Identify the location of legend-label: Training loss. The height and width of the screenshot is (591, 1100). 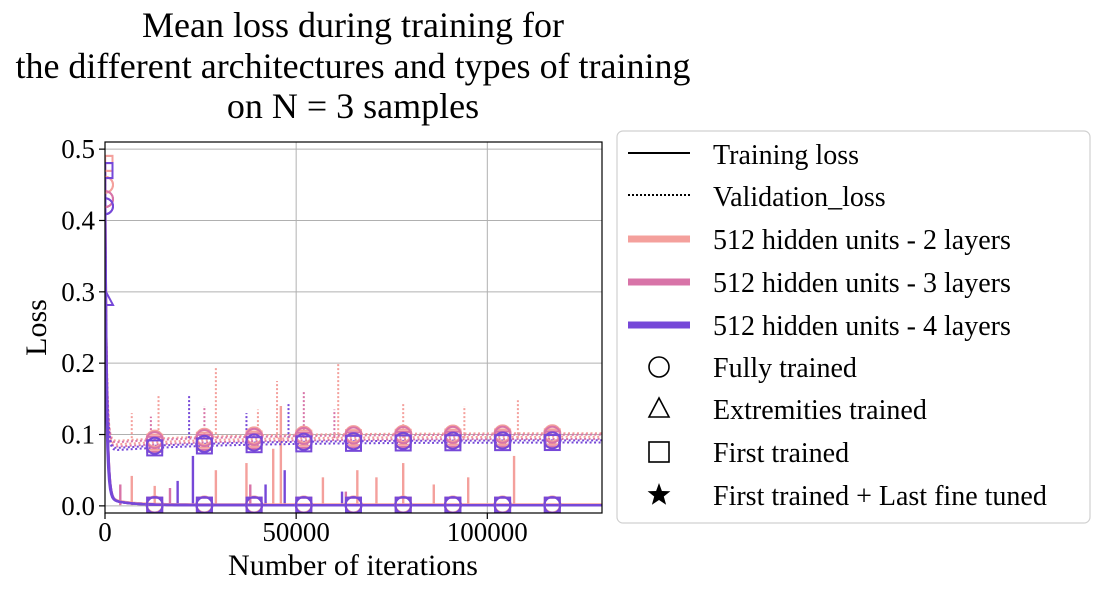
(786, 155).